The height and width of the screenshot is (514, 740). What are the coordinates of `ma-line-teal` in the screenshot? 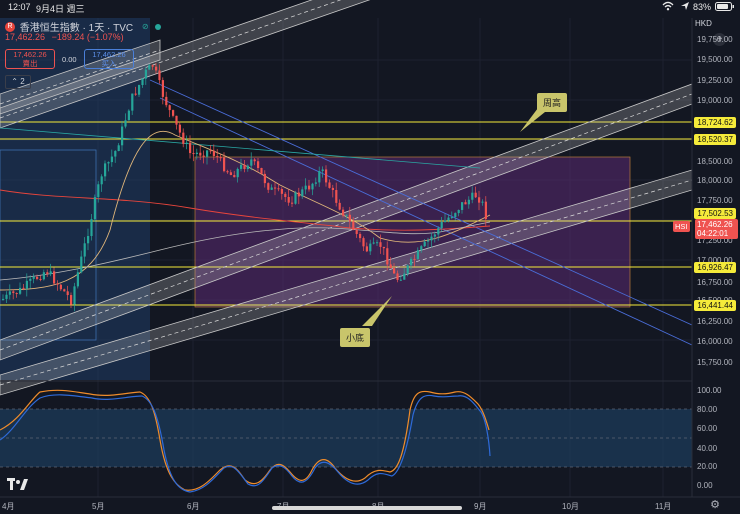 It's located at (240, 148).